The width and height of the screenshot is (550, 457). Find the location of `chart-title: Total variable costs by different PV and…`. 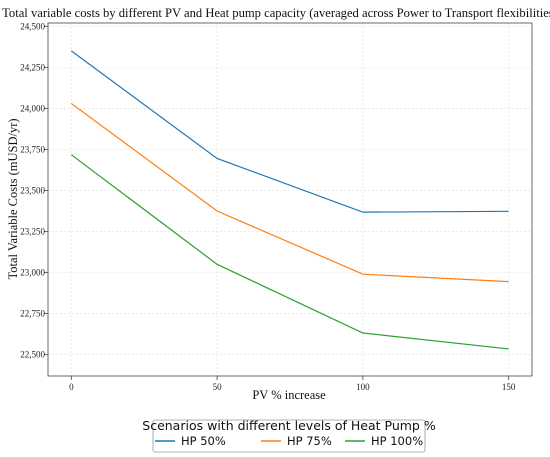

chart-title: Total variable costs by different PV and… is located at coordinates (276, 13).